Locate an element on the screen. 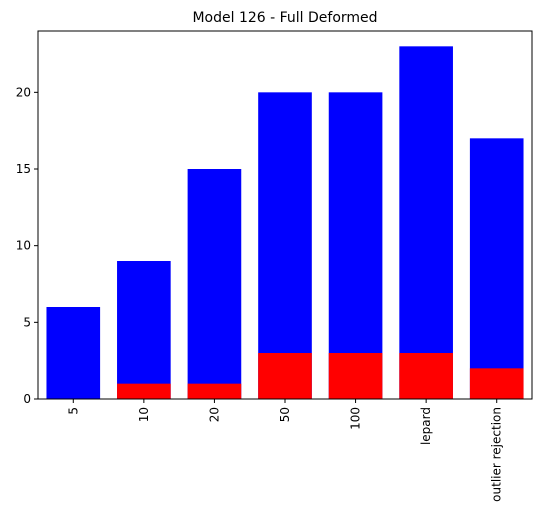 Image resolution: width=543 pixels, height=529 pixels. y-tick-label: 0 is located at coordinates (27, 399).